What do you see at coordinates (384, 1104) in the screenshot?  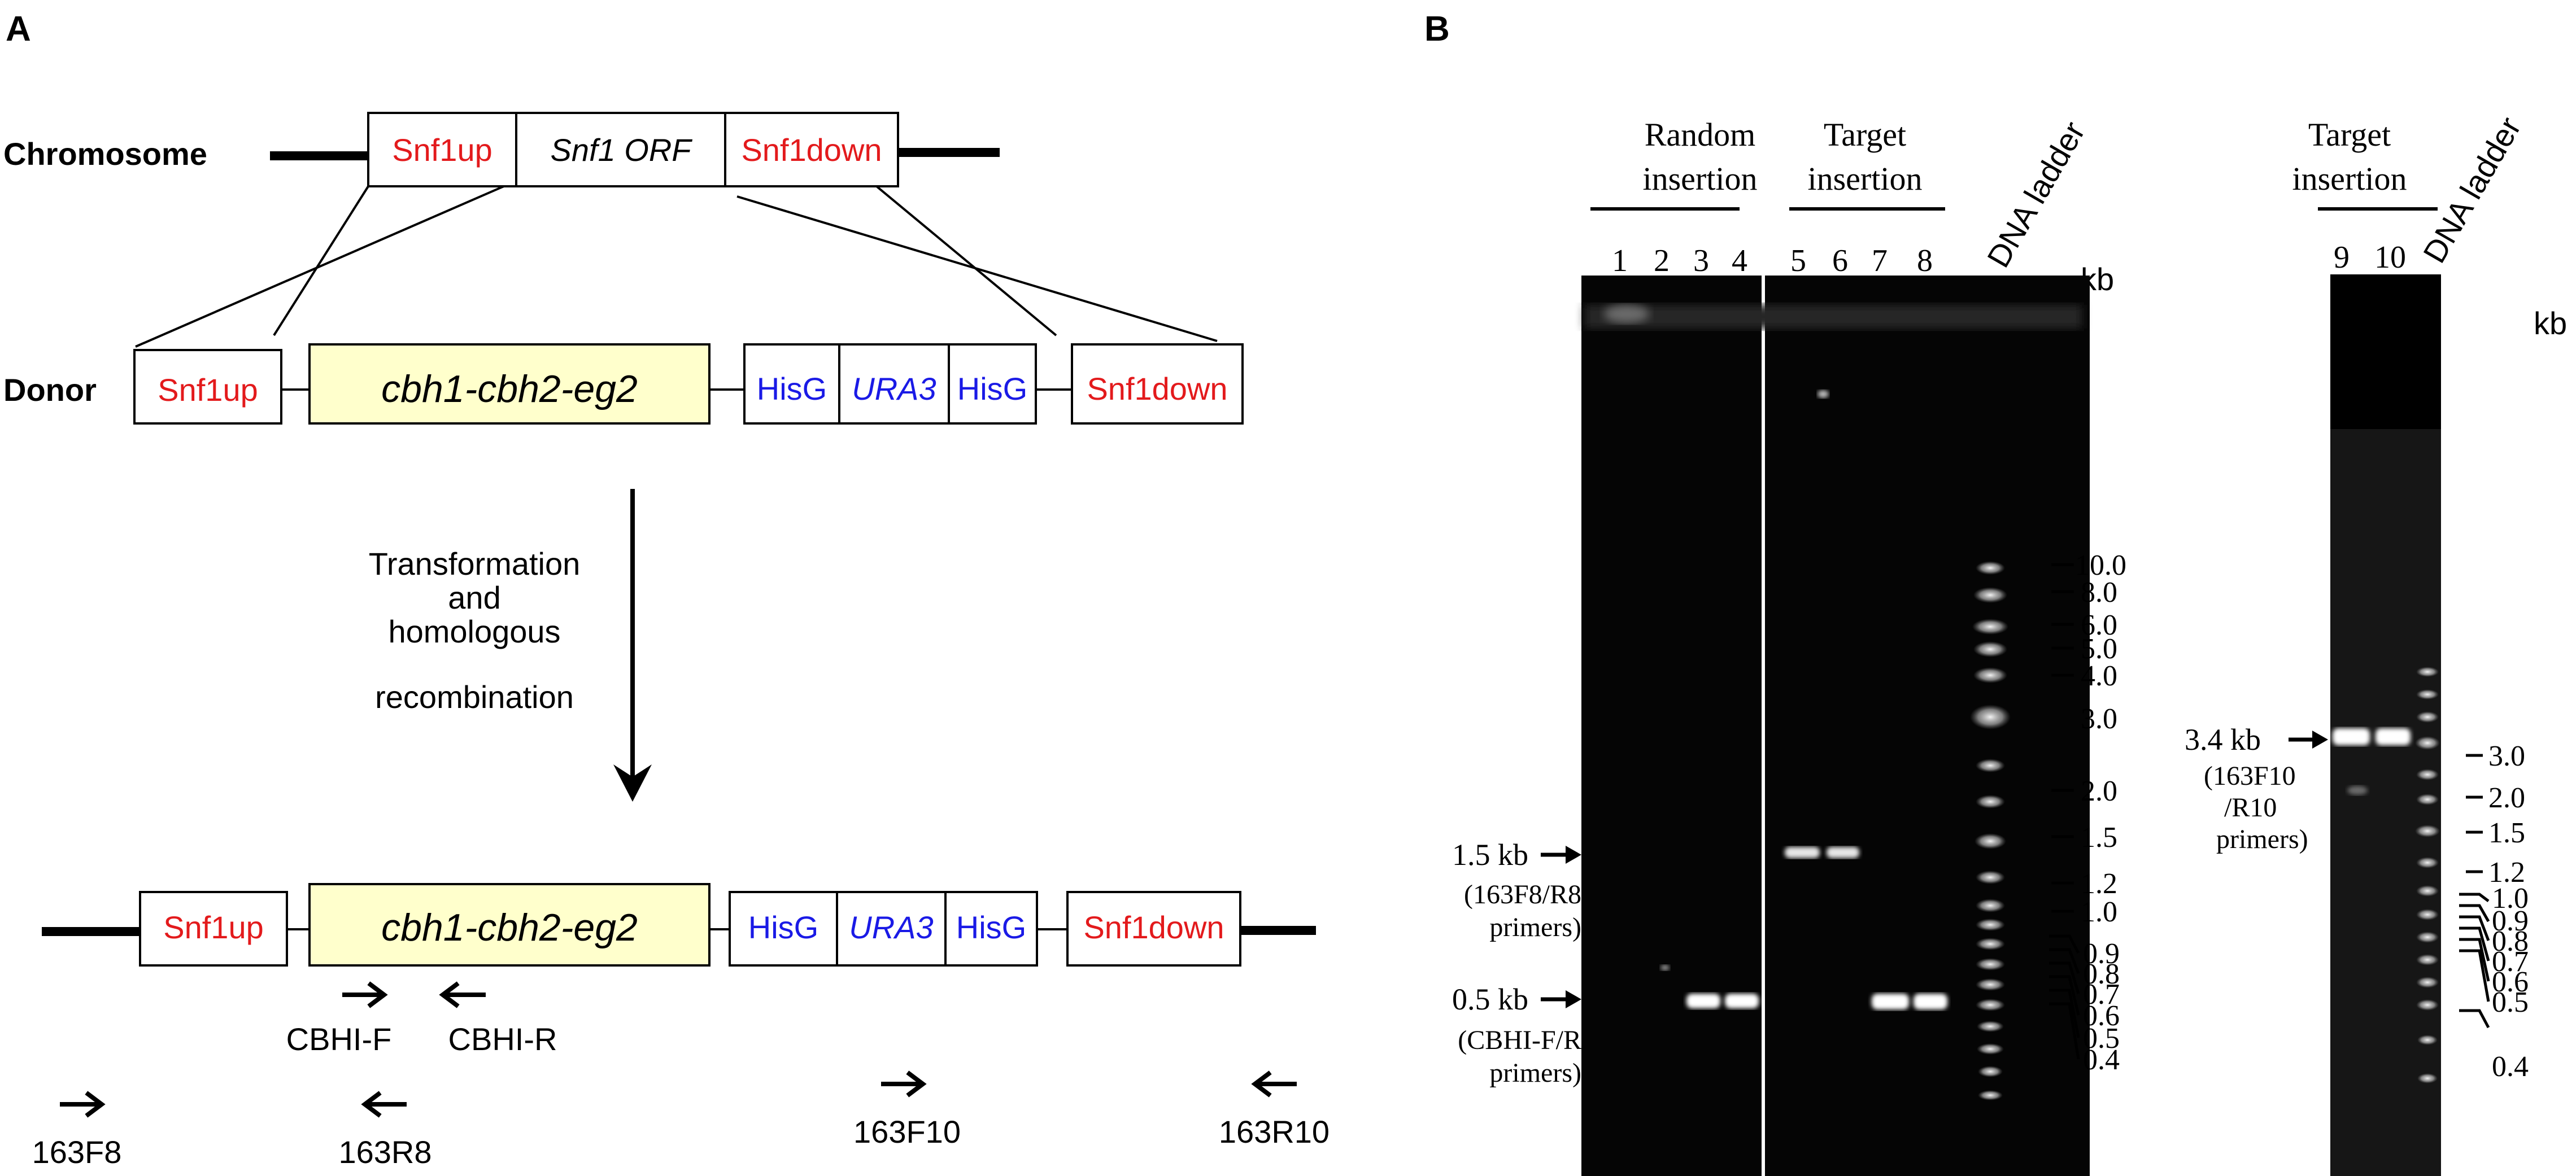 I see `primer-163r8-arrow` at bounding box center [384, 1104].